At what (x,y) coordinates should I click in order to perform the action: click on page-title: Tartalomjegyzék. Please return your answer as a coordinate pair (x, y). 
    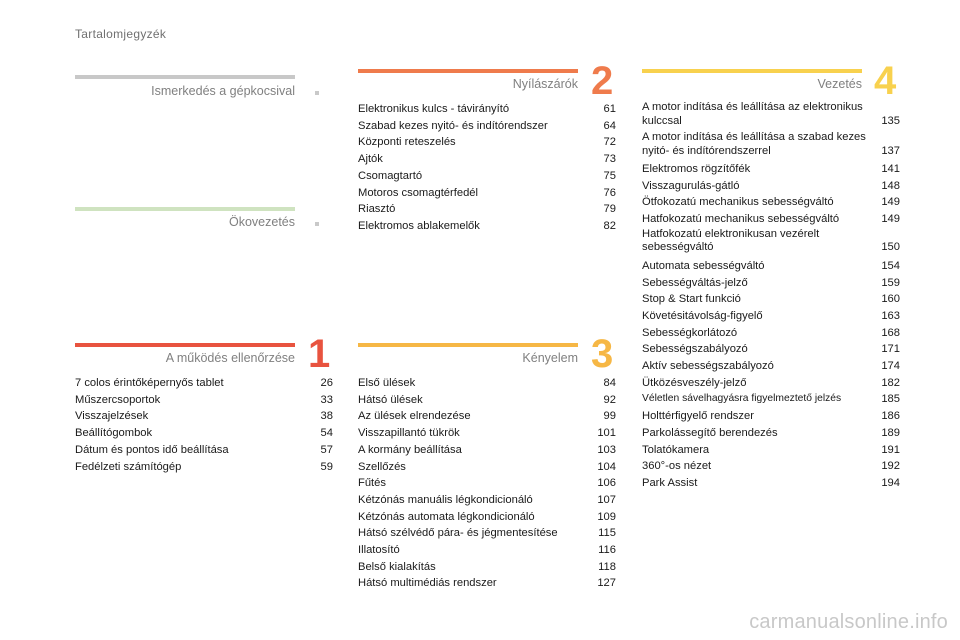
    Looking at the image, I should click on (121, 34).